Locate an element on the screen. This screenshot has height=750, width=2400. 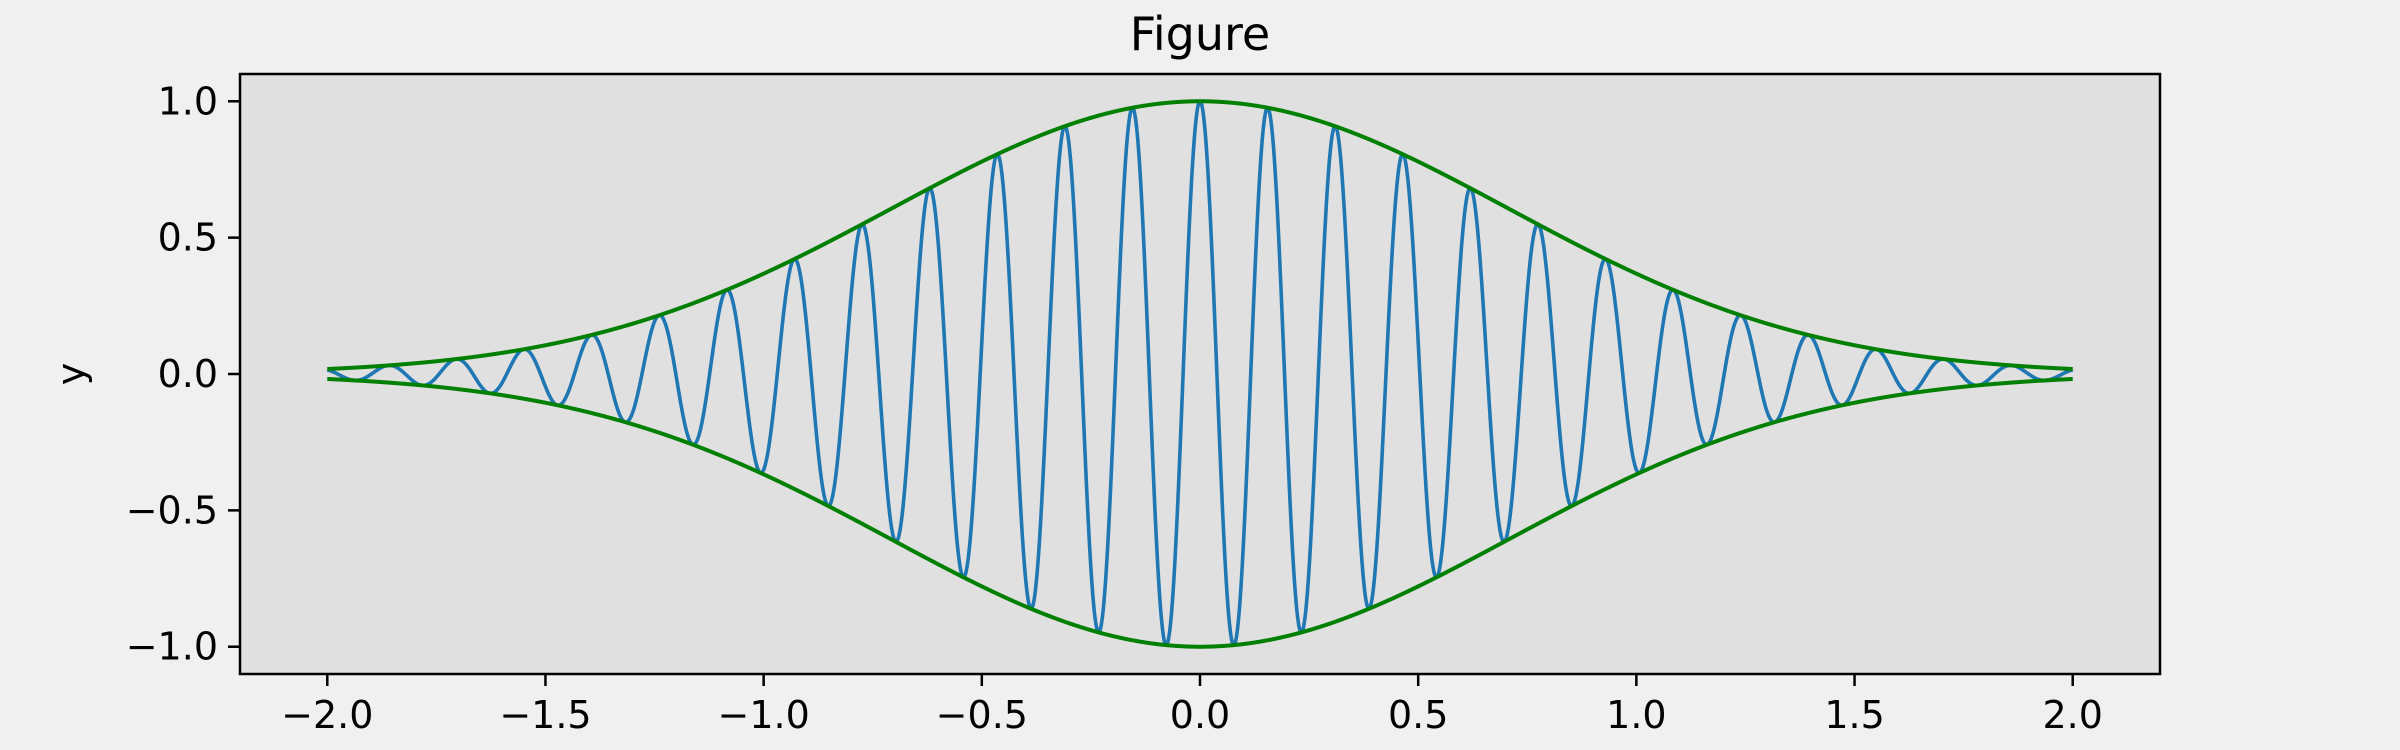
x-axis: −2.0 −1.5 −1.0 −0.5 0.0 0.5 1.0 1.5 2.0 is located at coordinates (1192, 705).